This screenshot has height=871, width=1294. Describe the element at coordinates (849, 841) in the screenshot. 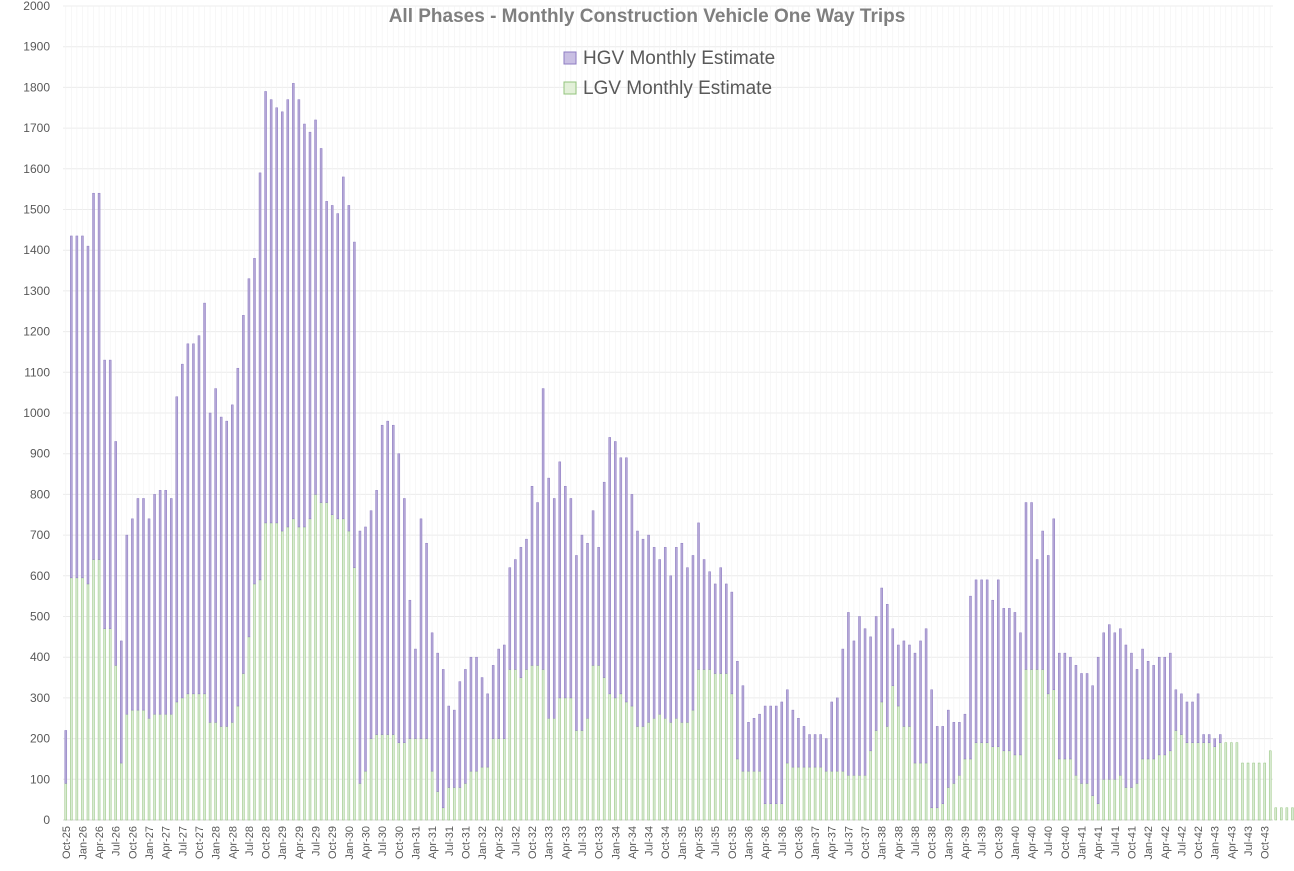

I see `x-tick-label: Jul-37` at that location.